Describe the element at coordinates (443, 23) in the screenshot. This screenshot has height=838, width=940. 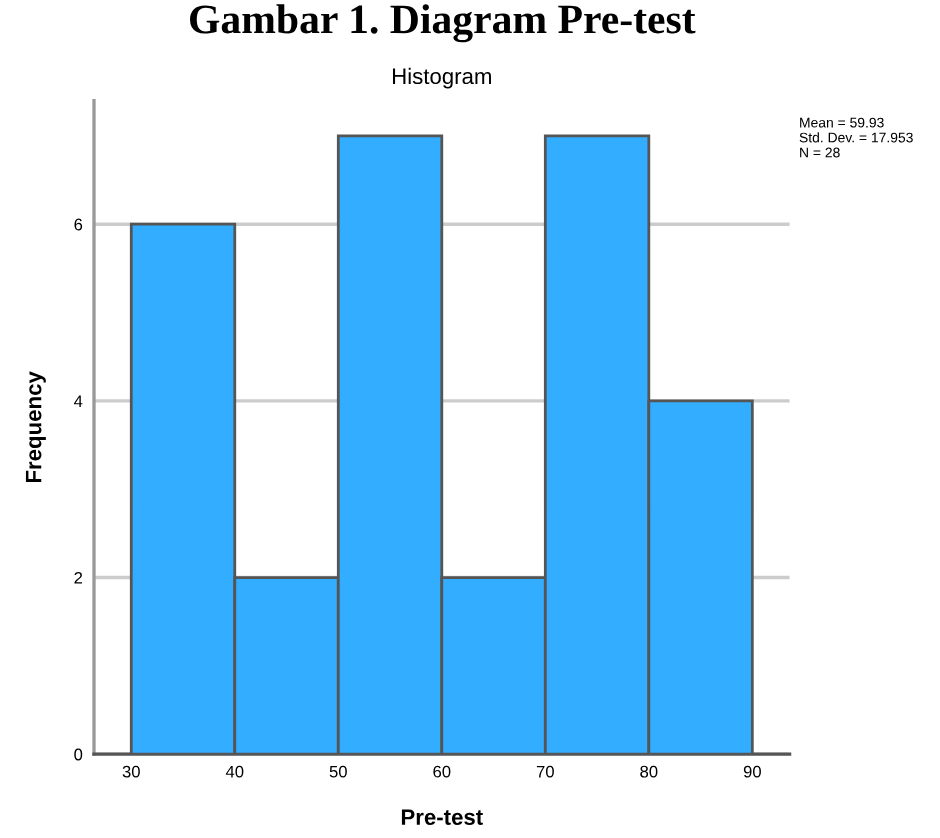
I see `chart-title: Gambar 1. Diagram Pre-test` at that location.